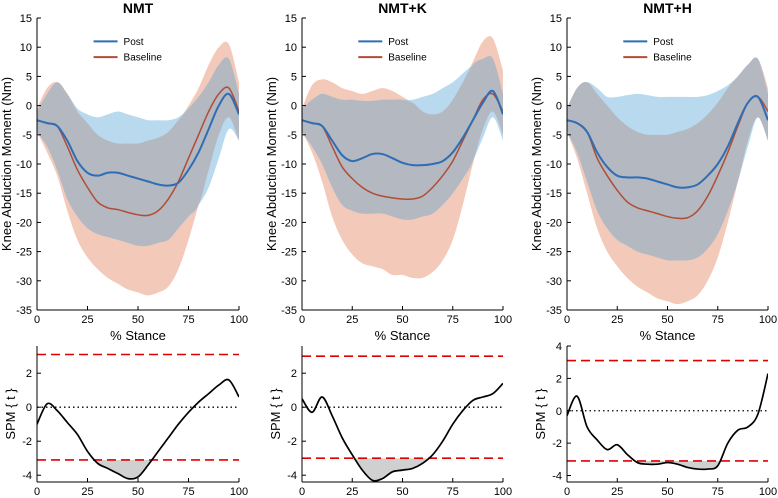 Image resolution: width=778 pixels, height=498 pixels. What do you see at coordinates (559, 347) in the screenshot?
I see `y-tick-label: 4` at bounding box center [559, 347].